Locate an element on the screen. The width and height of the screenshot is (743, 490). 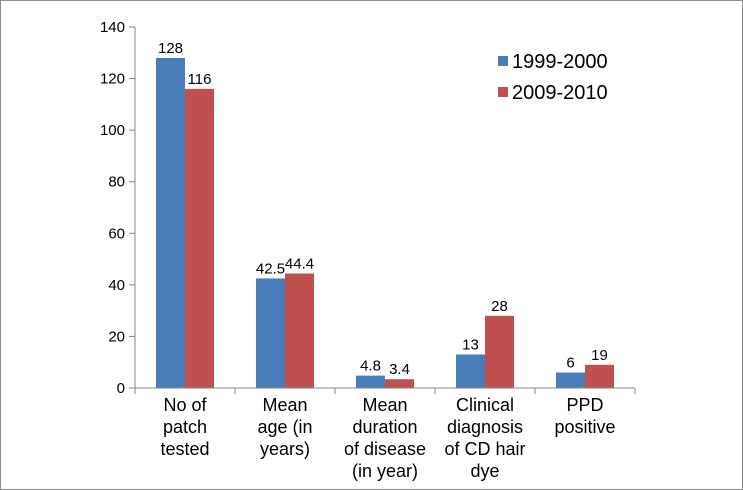
category-label-line: of CD hair is located at coordinates (484, 449).